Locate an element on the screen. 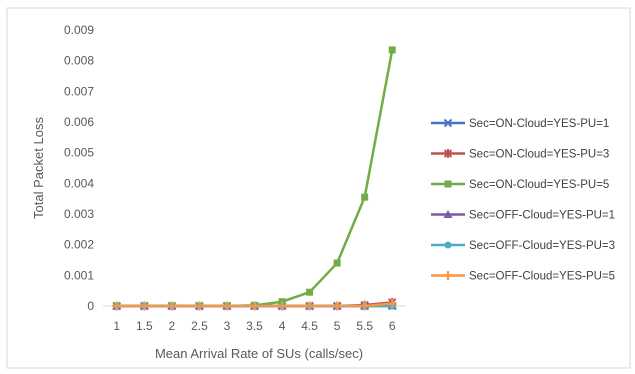 This screenshot has height=374, width=635. legend-item: Sec=ON-Cloud=YES-PU=5 is located at coordinates (520, 185).